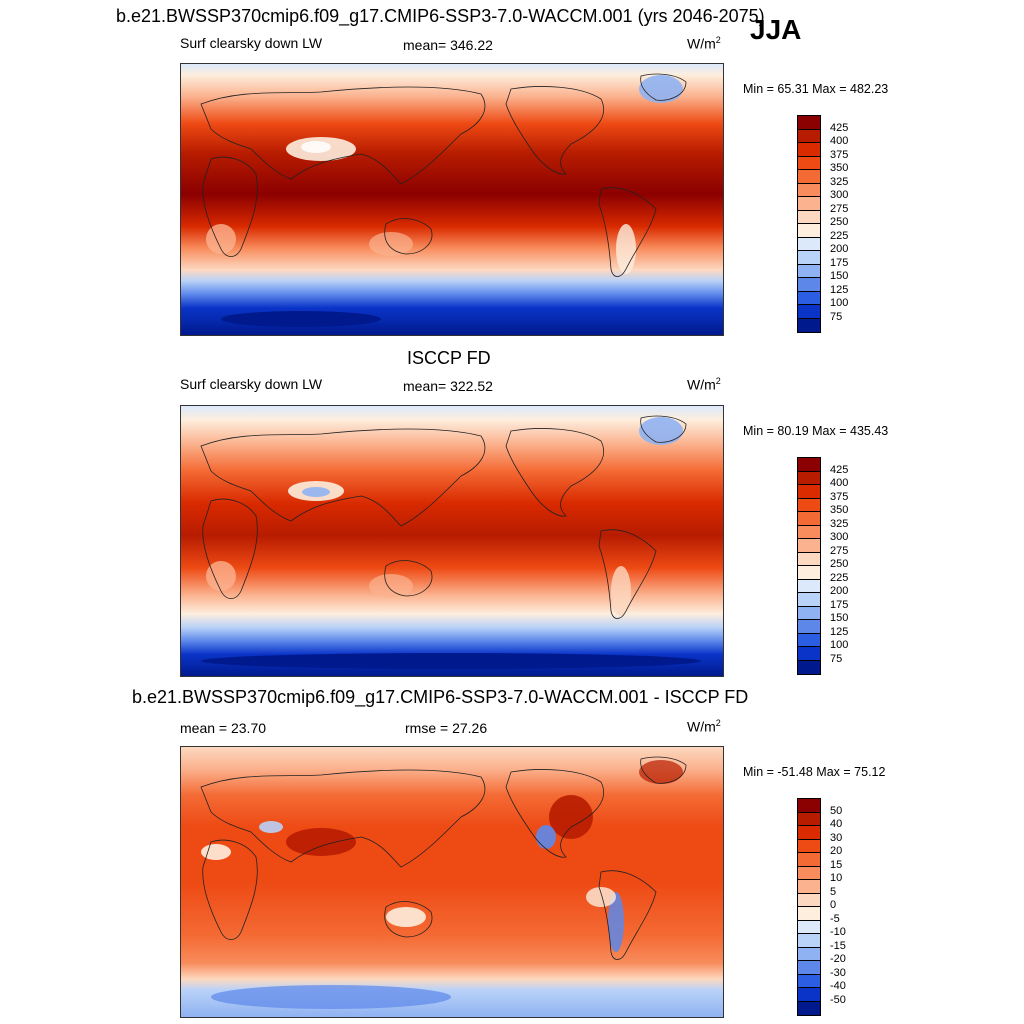  What do you see at coordinates (448, 45) in the screenshot?
I see `panel1-mean-label: mean= 346.22` at bounding box center [448, 45].